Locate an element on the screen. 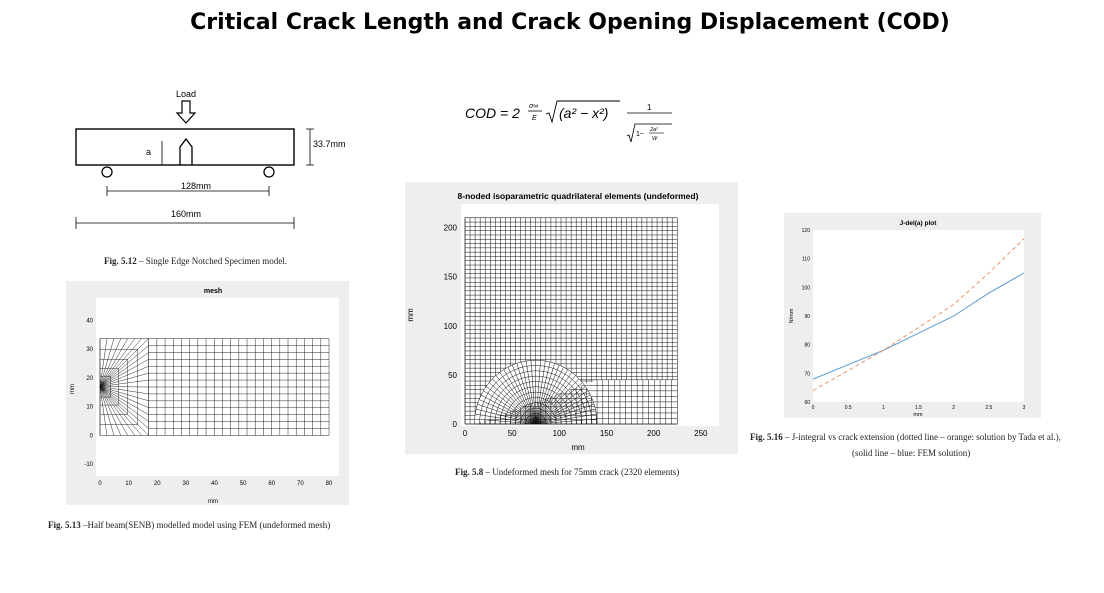  mesh-small-xtick: 60 is located at coordinates (271, 484).